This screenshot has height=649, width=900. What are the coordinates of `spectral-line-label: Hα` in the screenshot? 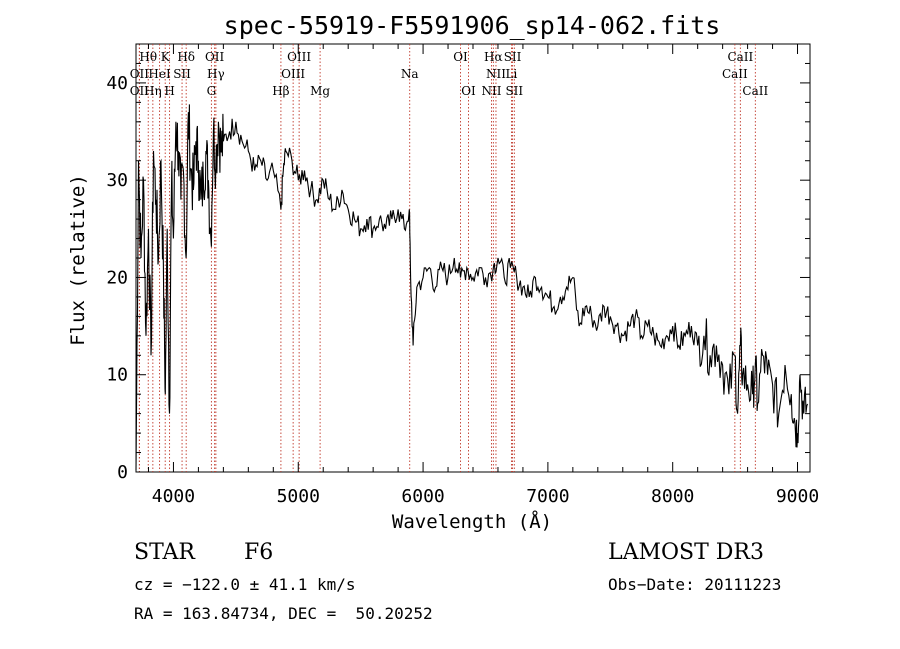 It's located at (493, 57).